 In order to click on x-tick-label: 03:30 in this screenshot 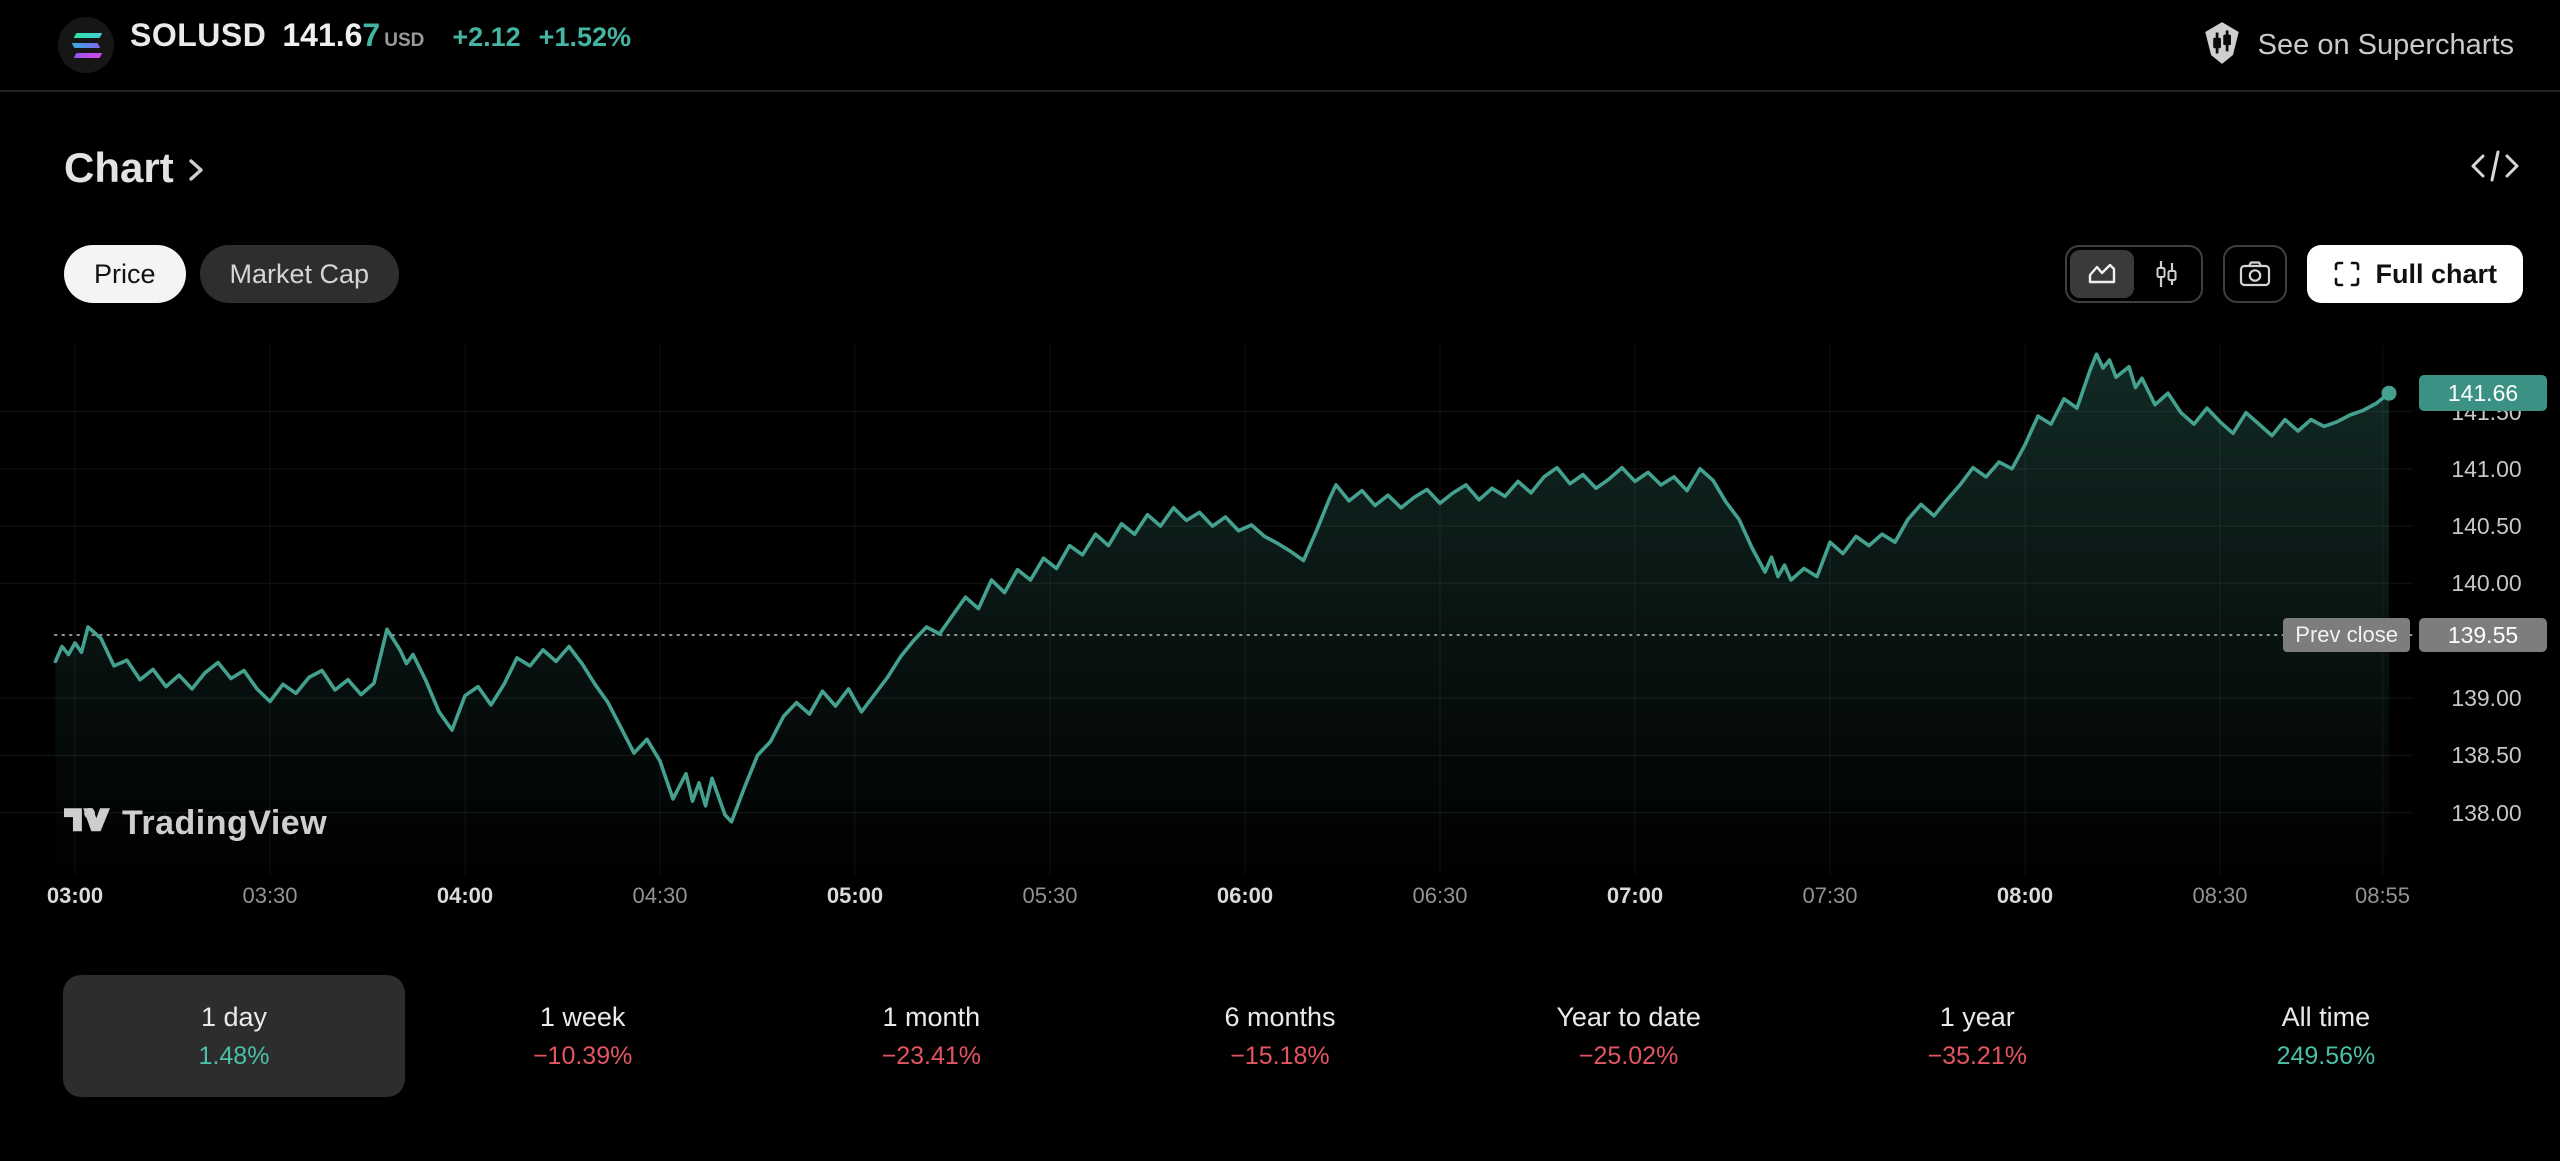, I will do `click(270, 895)`.